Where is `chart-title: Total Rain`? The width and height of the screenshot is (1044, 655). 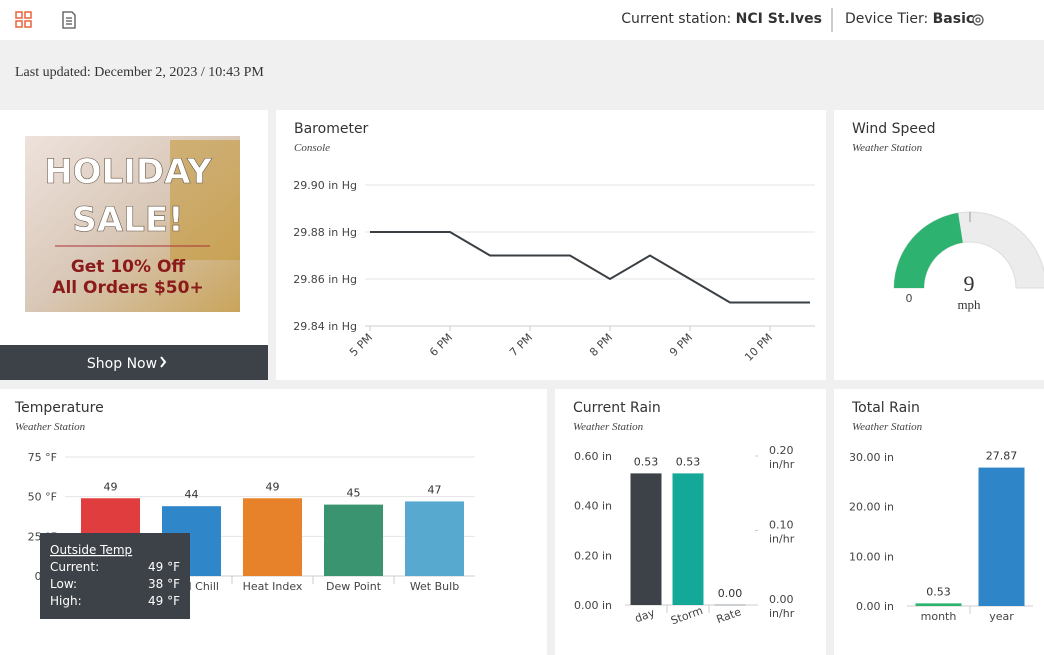
chart-title: Total Rain is located at coordinates (885, 408).